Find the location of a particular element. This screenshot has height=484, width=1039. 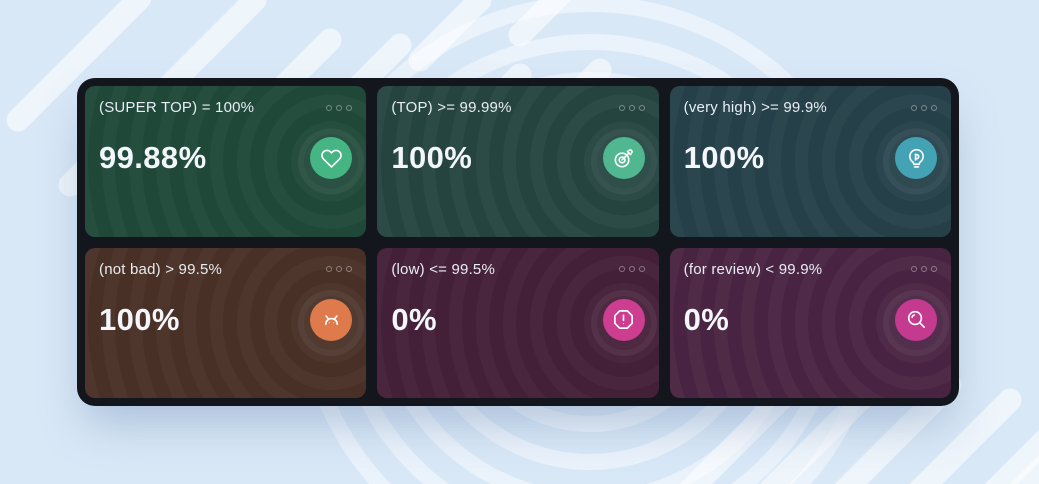

kpi-card-for-review: (for review) < 99.9% 0% is located at coordinates (810, 322).